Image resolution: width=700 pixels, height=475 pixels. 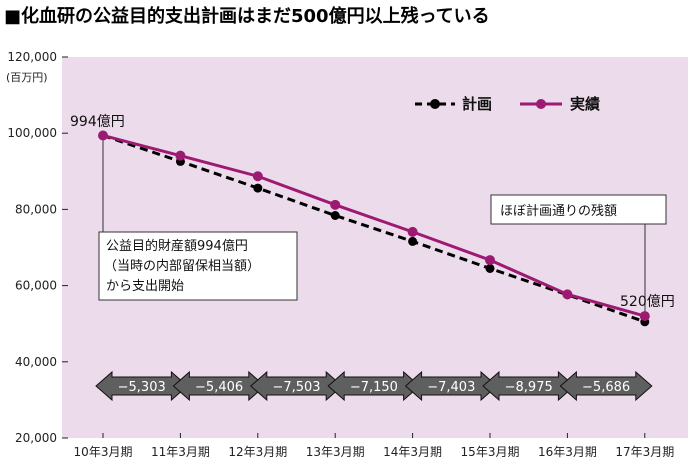 I want to click on y-tick-label: 100,000, so click(x=32, y=133).